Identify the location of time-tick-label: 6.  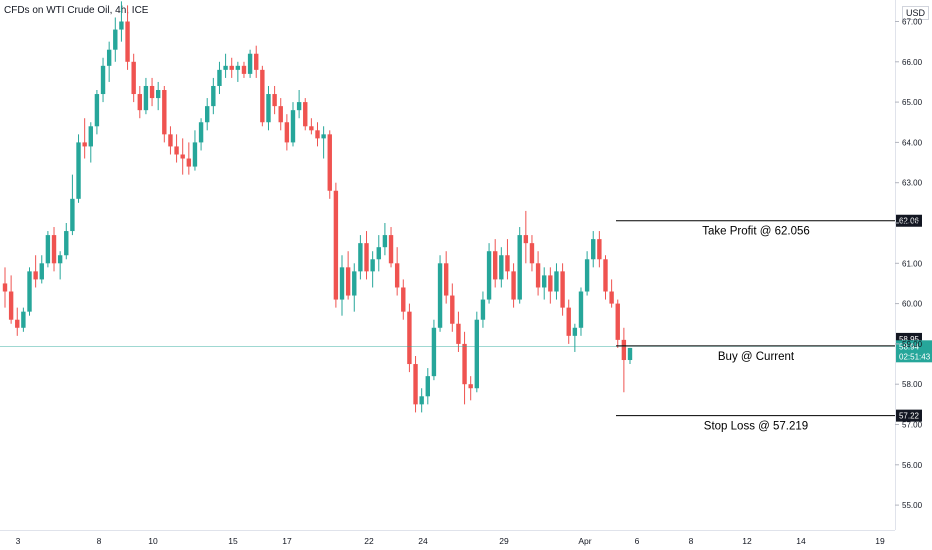
(637, 541).